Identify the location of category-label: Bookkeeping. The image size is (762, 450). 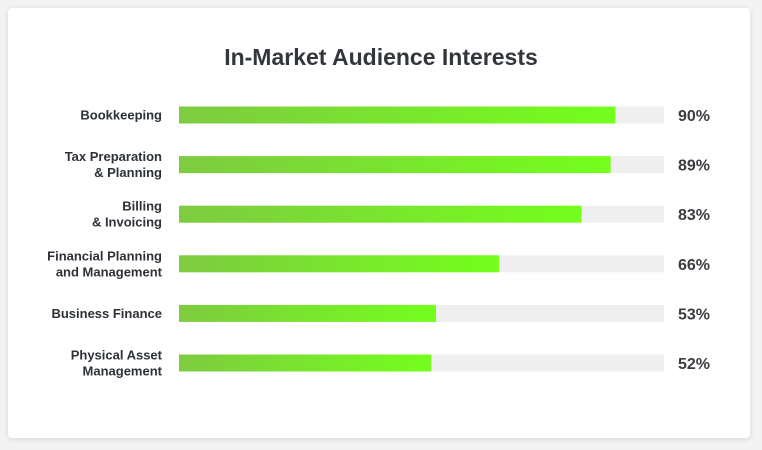
(121, 115).